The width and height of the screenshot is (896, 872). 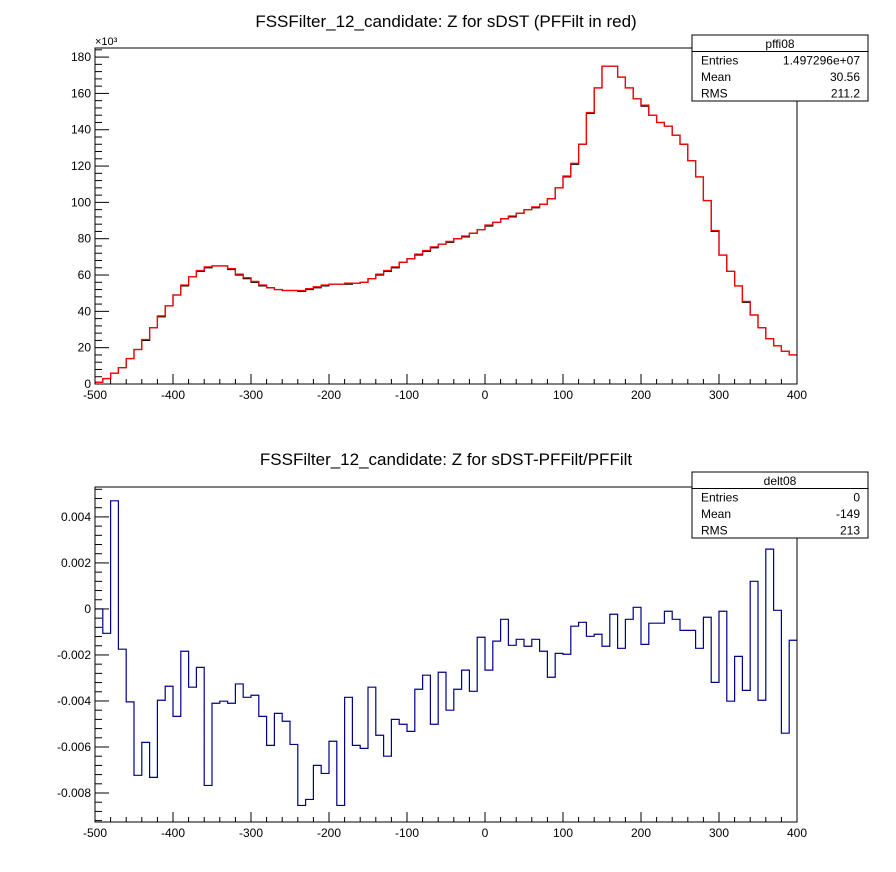 I want to click on y-multiplier-label: ×10³, so click(x=106, y=42).